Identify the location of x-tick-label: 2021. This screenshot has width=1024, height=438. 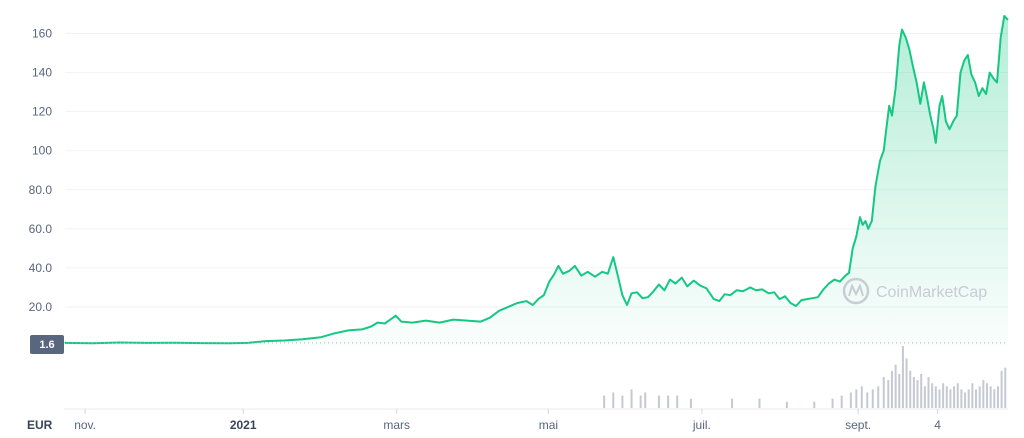
(243, 425).